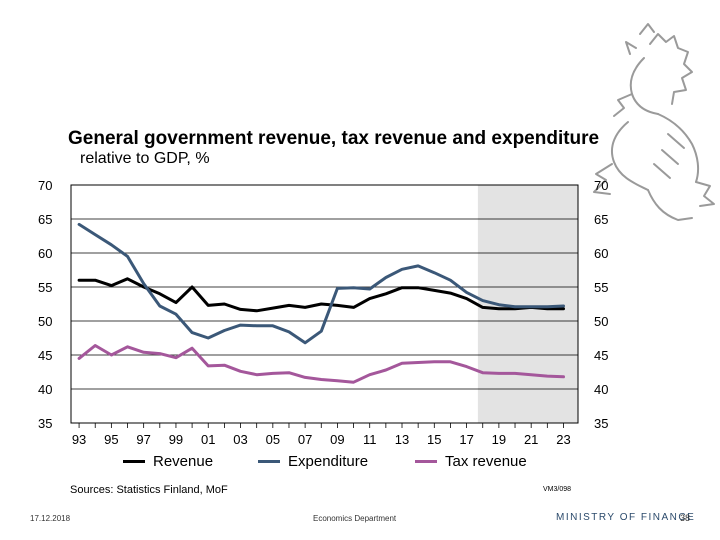 This screenshot has height=540, width=720. I want to click on y-tick-label-left: 50, so click(45, 321).